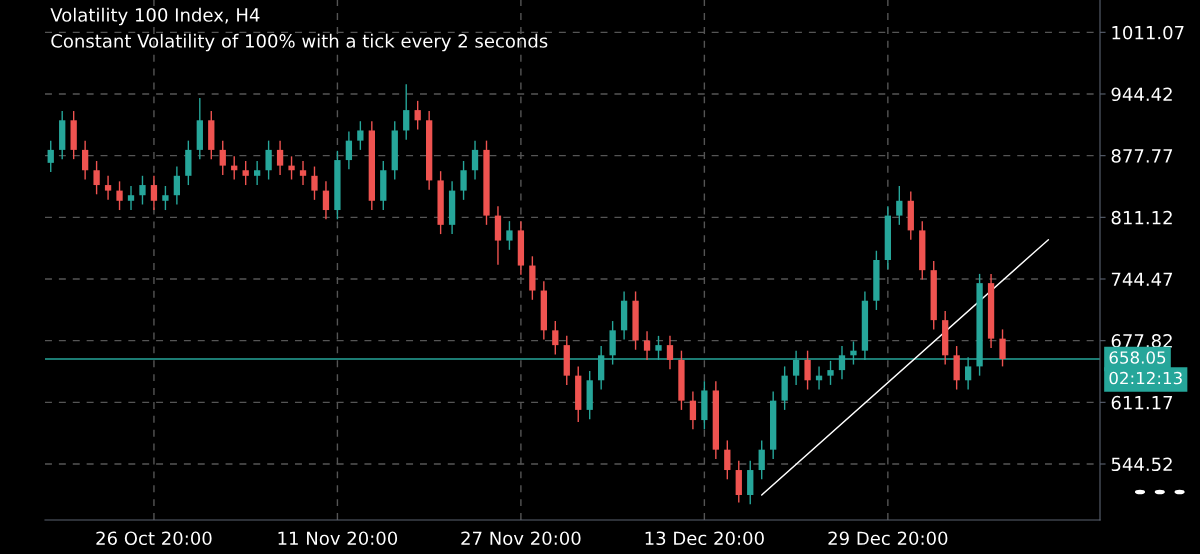 This screenshot has height=554, width=1200. I want to click on x-tick-label: 13 Dec 20:00, so click(704, 538).